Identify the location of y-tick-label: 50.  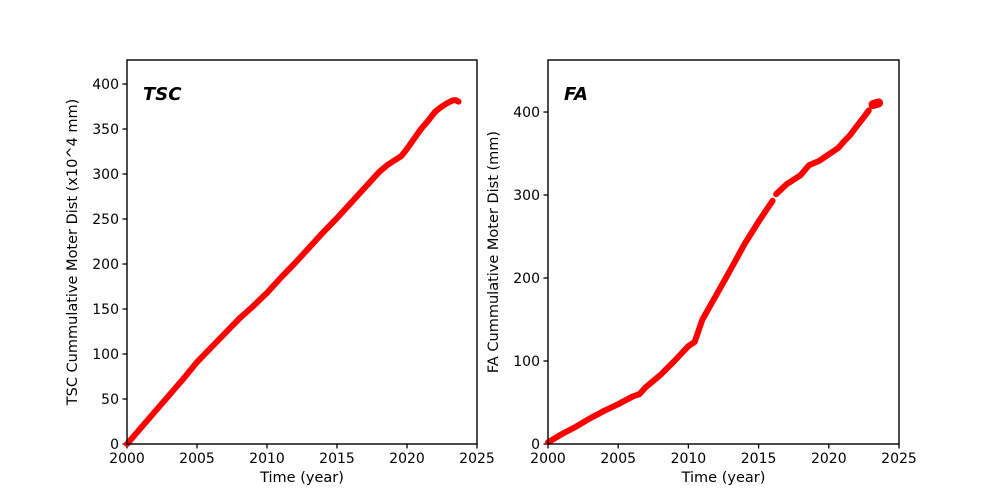
(110, 400).